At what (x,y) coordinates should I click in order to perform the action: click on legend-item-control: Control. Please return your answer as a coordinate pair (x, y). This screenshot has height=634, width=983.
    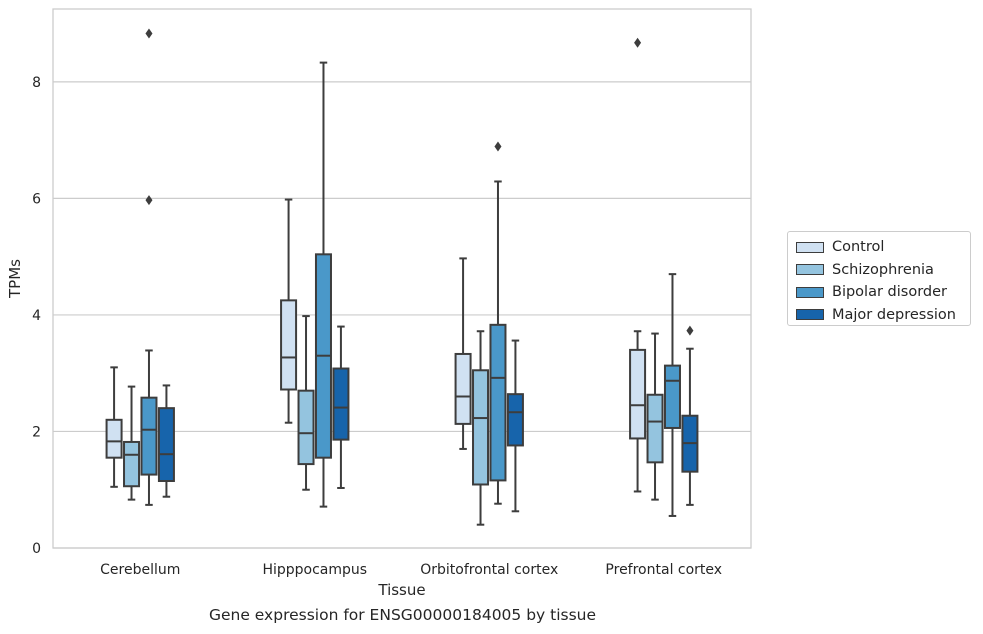
    Looking at the image, I should click on (881, 247).